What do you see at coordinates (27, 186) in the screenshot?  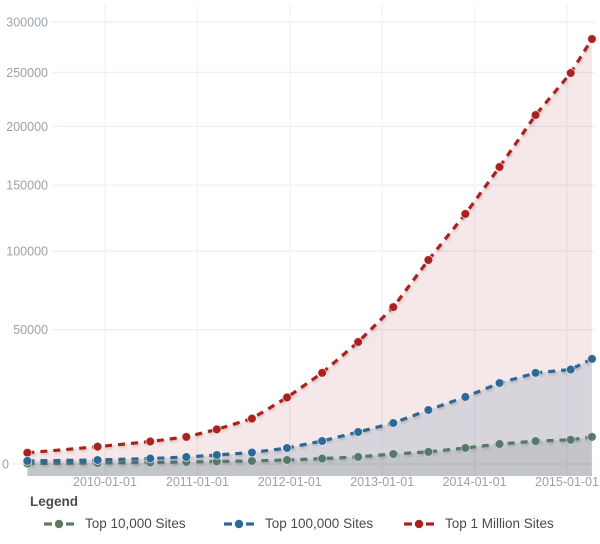 I see `y-tick-label: 150000` at bounding box center [27, 186].